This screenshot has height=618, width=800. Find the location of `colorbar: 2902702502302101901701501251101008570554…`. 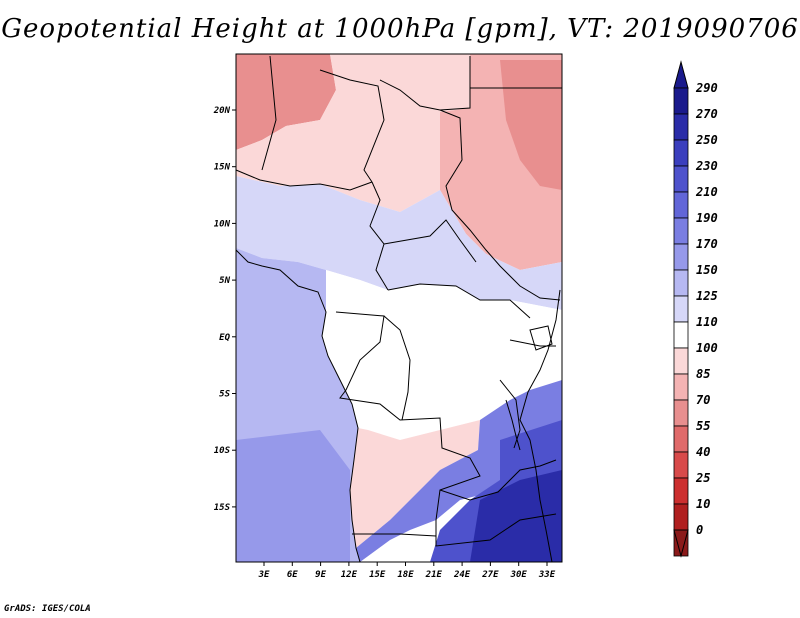

colorbar: 2902702502302101901701501251101008570554… is located at coordinates (695, 309).